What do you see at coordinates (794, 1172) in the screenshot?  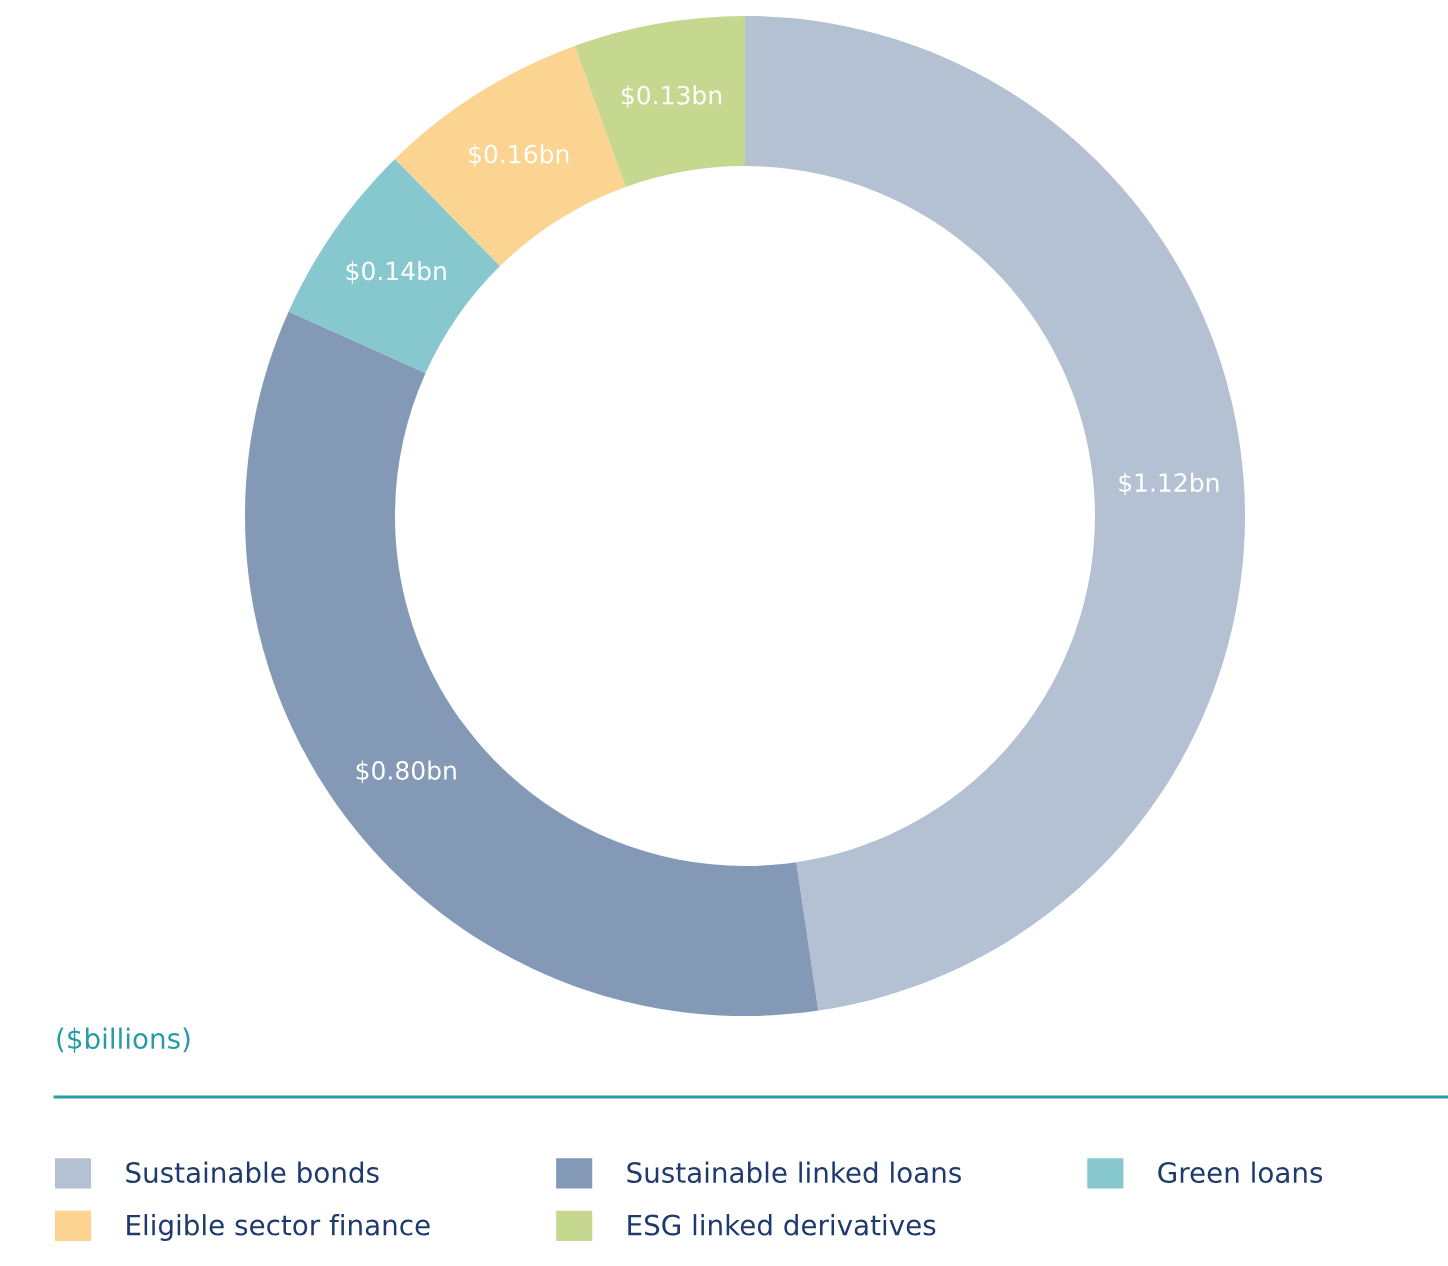 I see `legend-label: Sustainable linked loans` at bounding box center [794, 1172].